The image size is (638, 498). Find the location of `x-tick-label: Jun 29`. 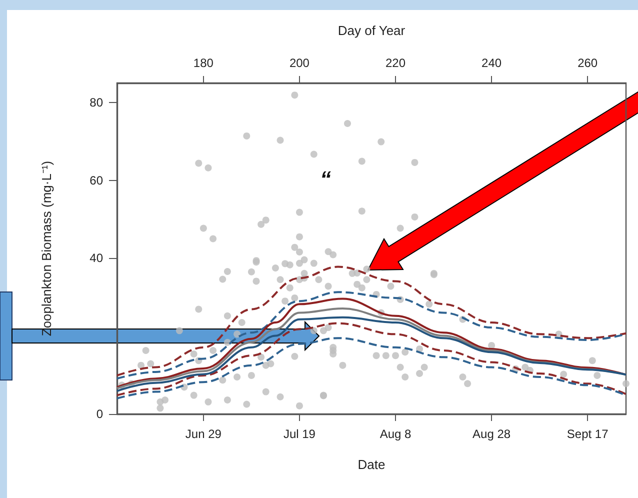

x-tick-label: Jun 29 is located at coordinates (203, 434).